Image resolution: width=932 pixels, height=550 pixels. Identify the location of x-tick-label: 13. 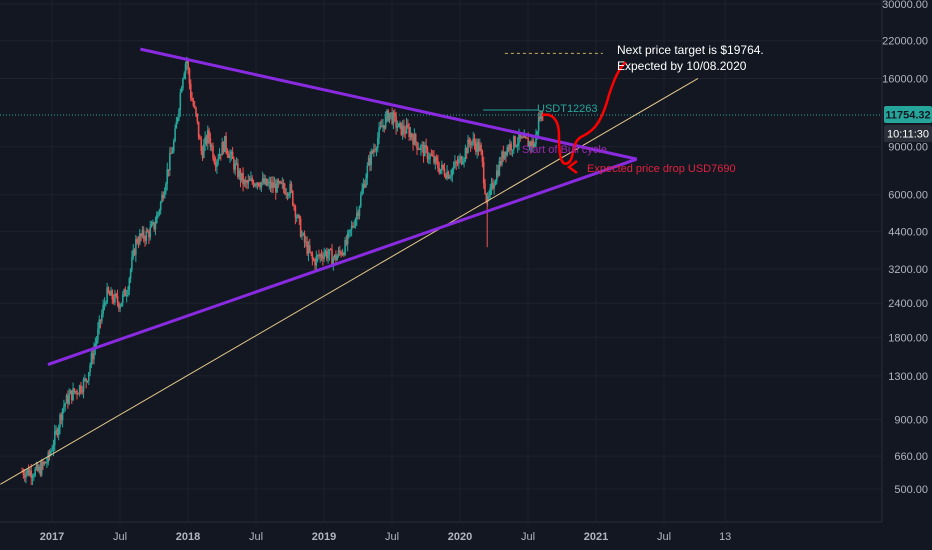
(725, 537).